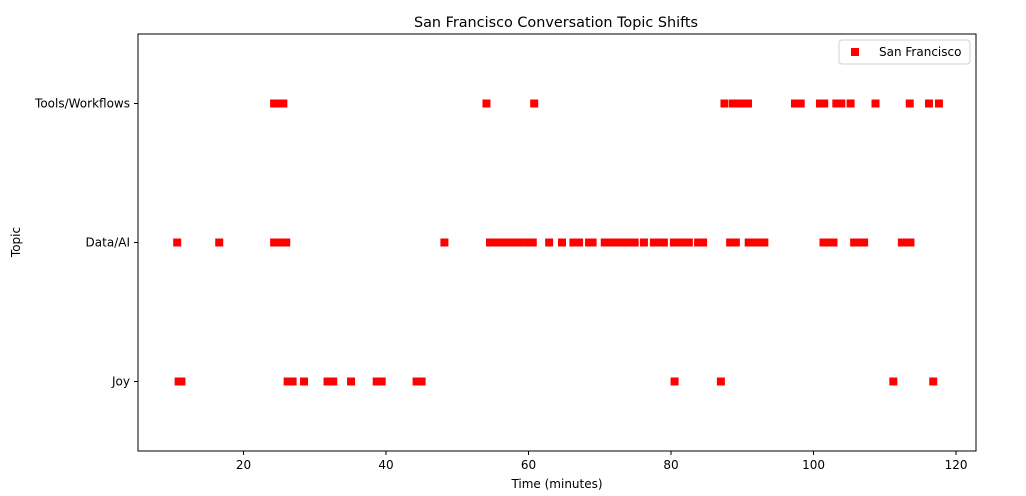  Describe the element at coordinates (813, 465) in the screenshot. I see `x-tick-label: 100` at that location.